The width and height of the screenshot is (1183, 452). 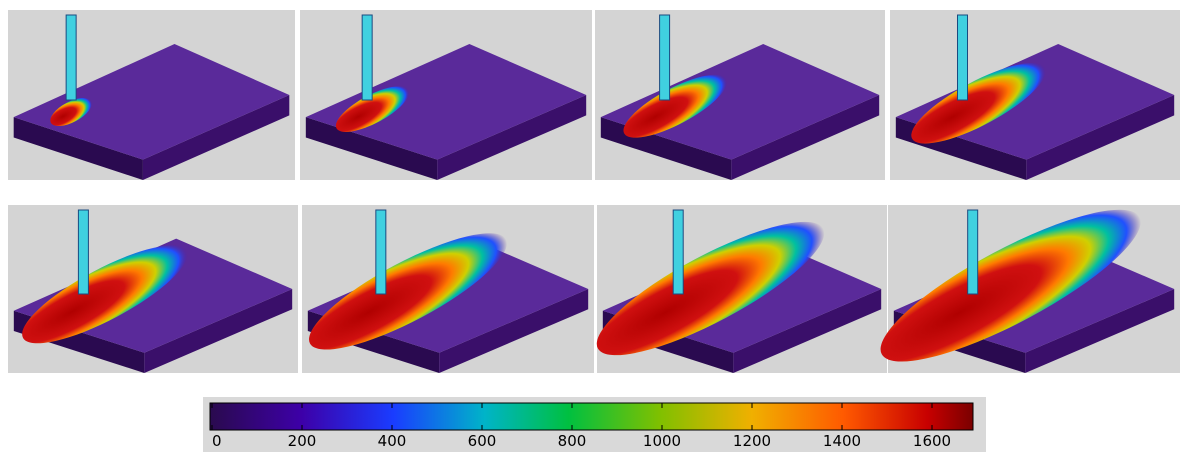 I want to click on colorbar-tick-label: 200, so click(x=302, y=441).